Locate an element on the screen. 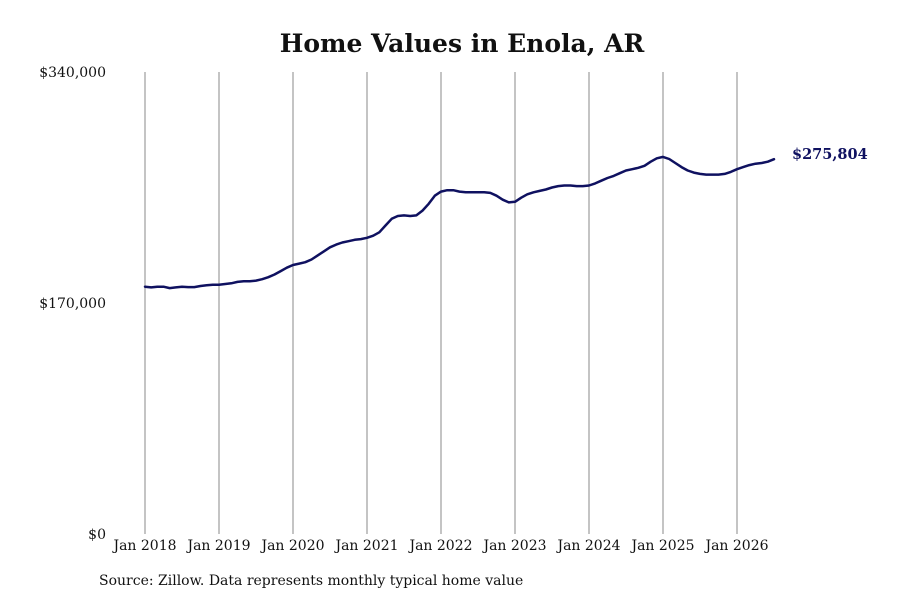 This screenshot has height=600, width=900. y-axis-ticks: $0 $170,000 $340,000 is located at coordinates (72, 304).